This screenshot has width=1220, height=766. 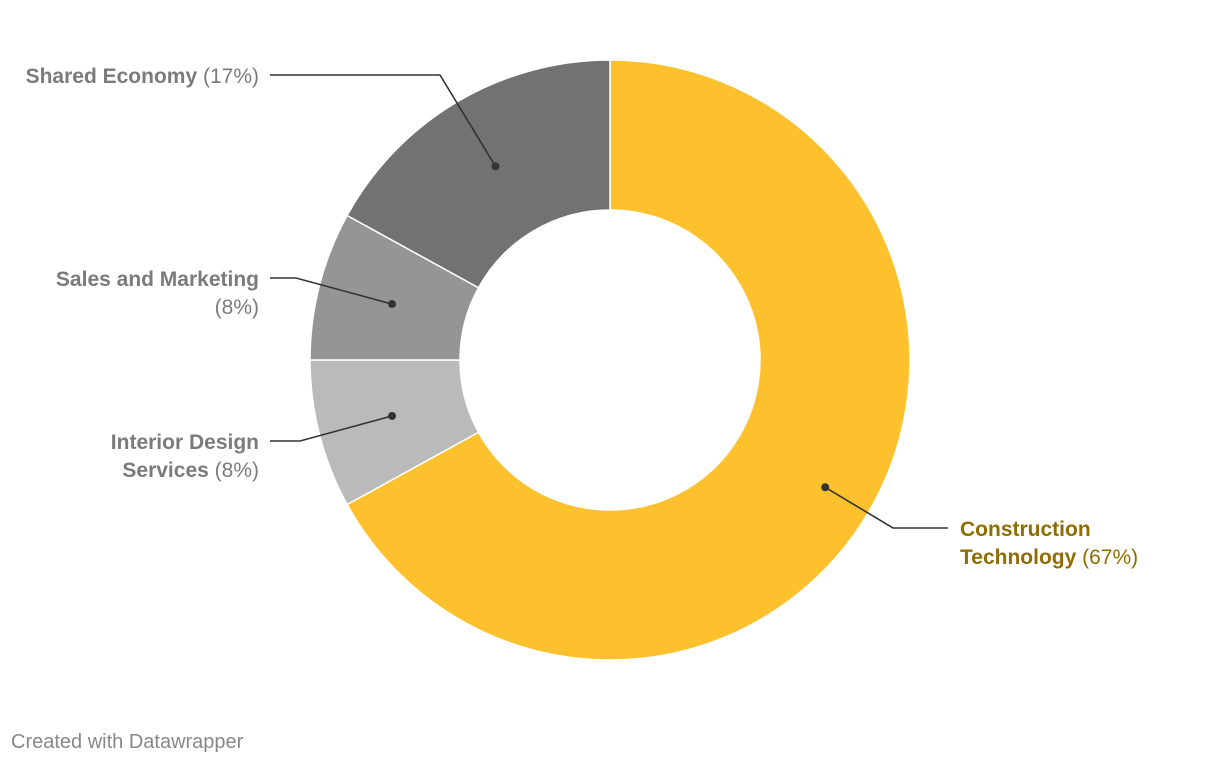 What do you see at coordinates (392, 415) in the screenshot?
I see `leader-dot-interior` at bounding box center [392, 415].